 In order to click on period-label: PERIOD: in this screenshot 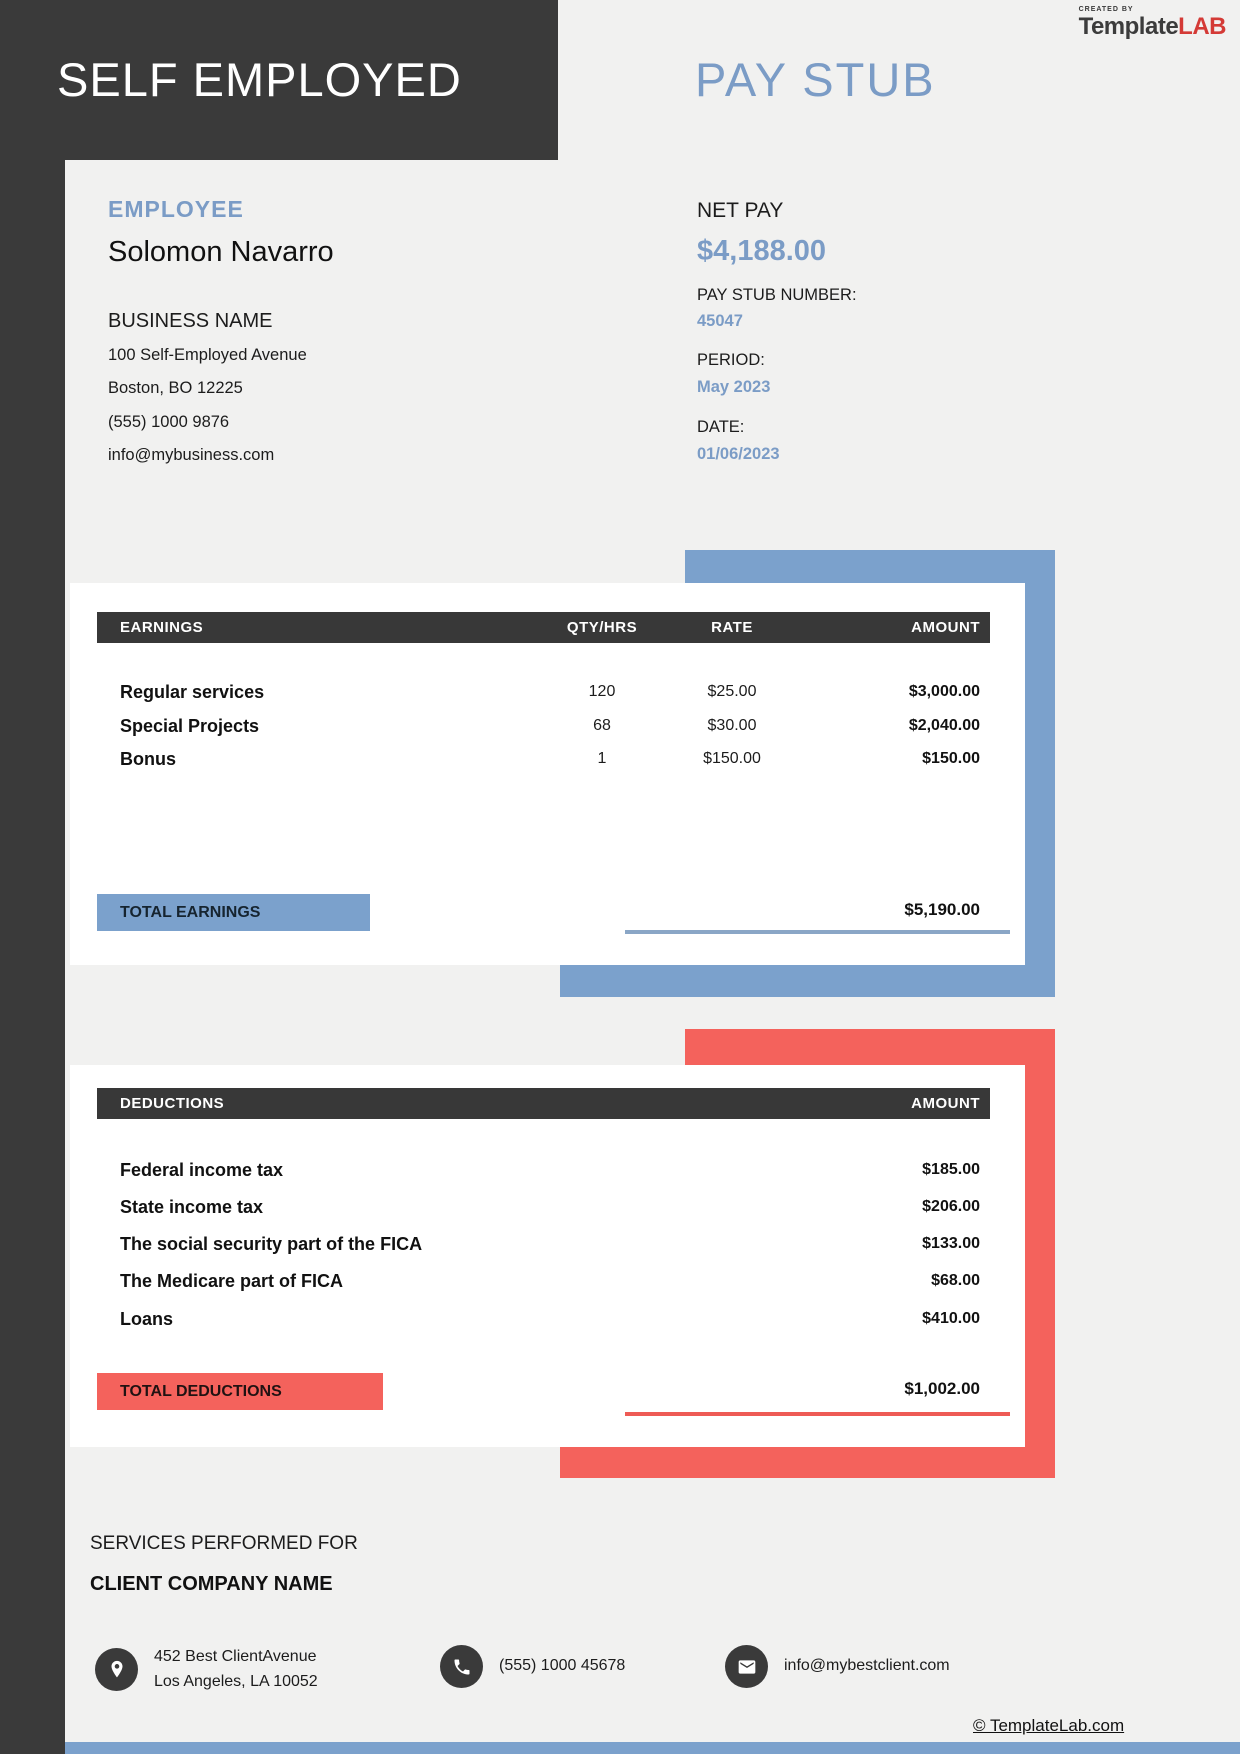, I will do `click(731, 360)`.